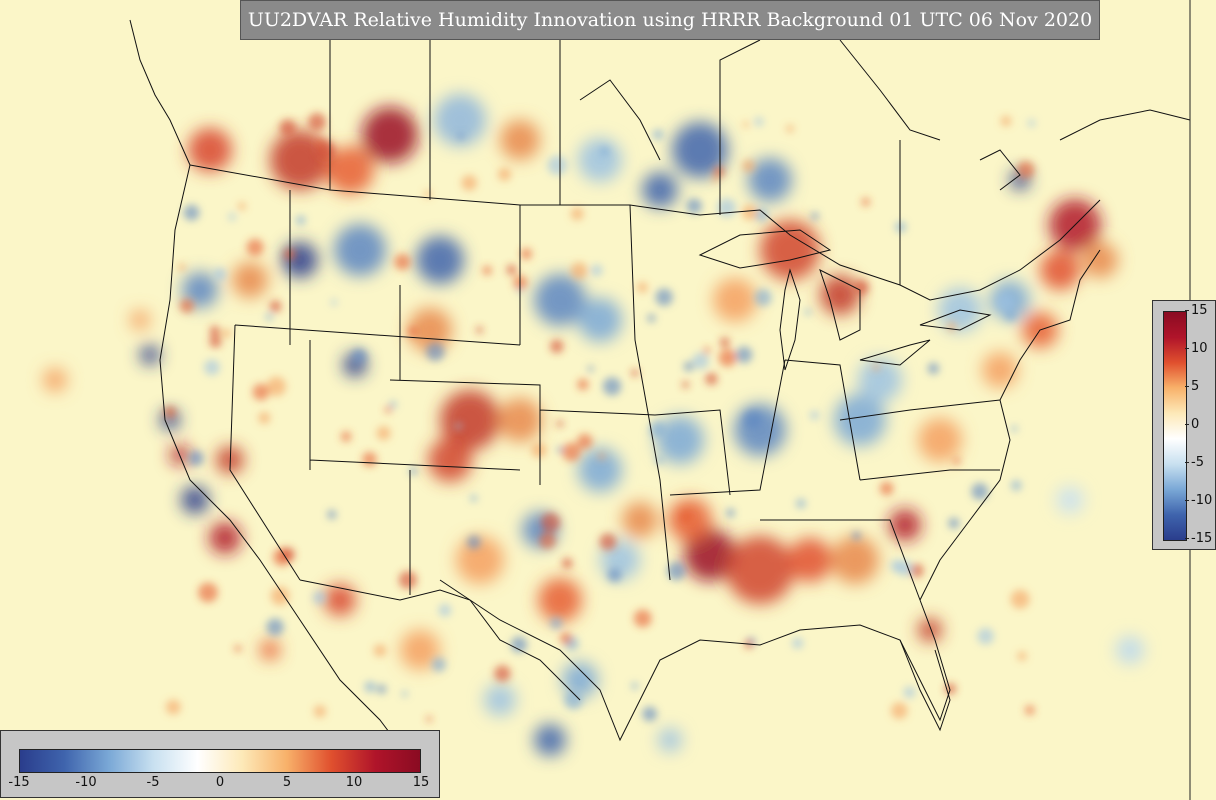 The height and width of the screenshot is (800, 1216). I want to click on vertical-colorbar-tick: -5, so click(1194, 462).